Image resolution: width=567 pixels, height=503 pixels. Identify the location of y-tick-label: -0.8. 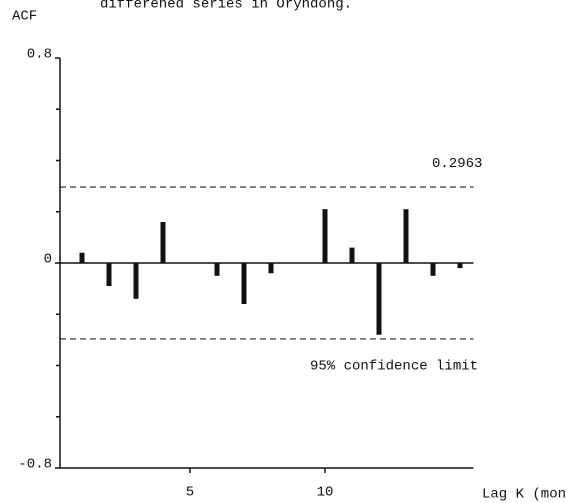
(35, 465).